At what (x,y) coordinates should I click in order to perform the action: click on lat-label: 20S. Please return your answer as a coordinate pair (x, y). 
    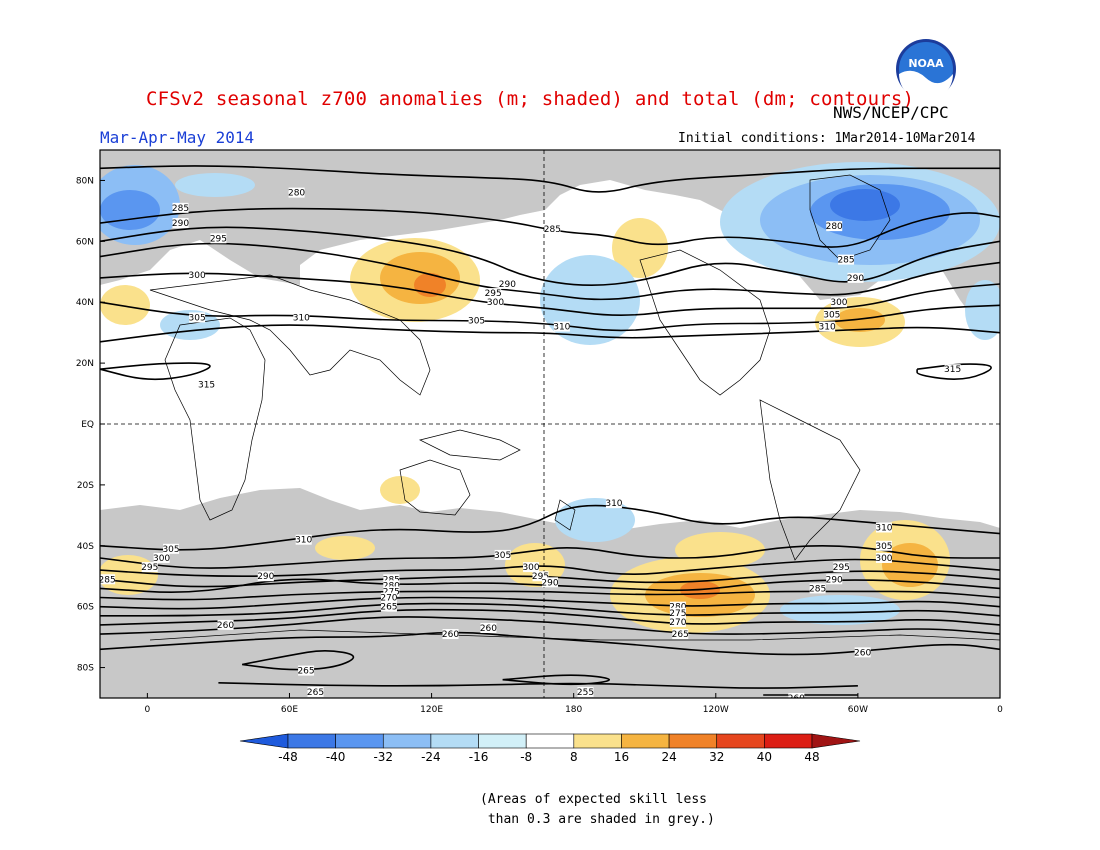
    Looking at the image, I should click on (85, 486).